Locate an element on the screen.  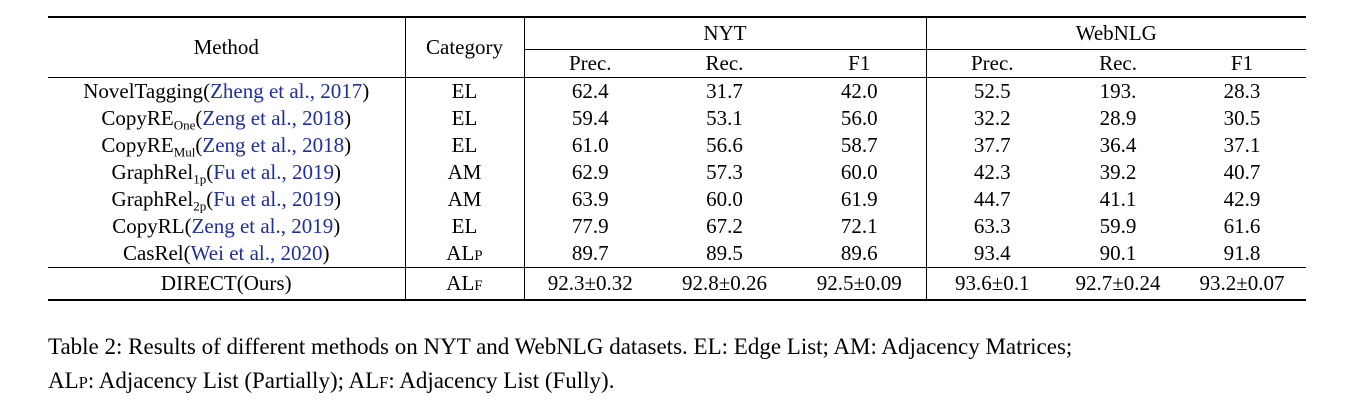
value-cell: 93.4 is located at coordinates (992, 253).